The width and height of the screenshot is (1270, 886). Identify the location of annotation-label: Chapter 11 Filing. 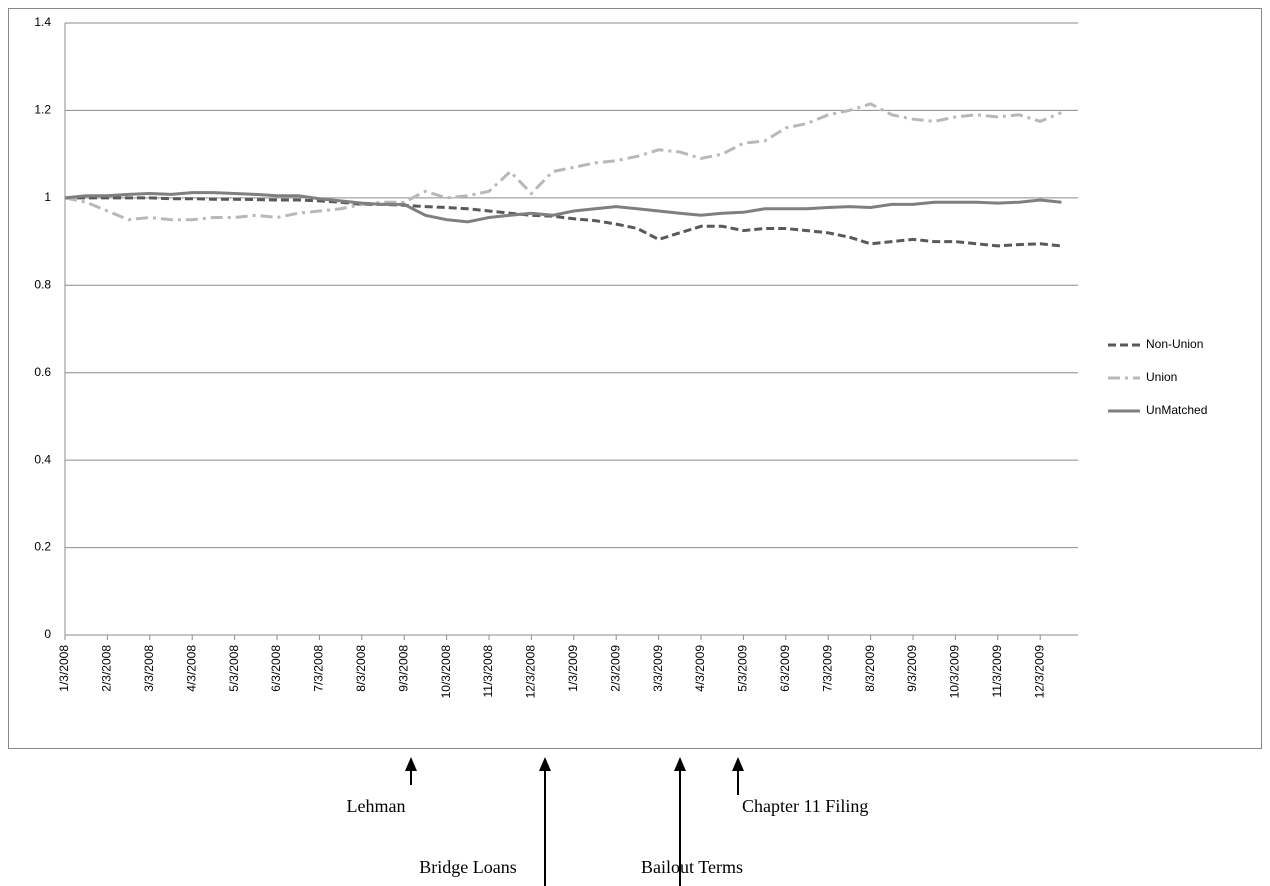
(805, 806).